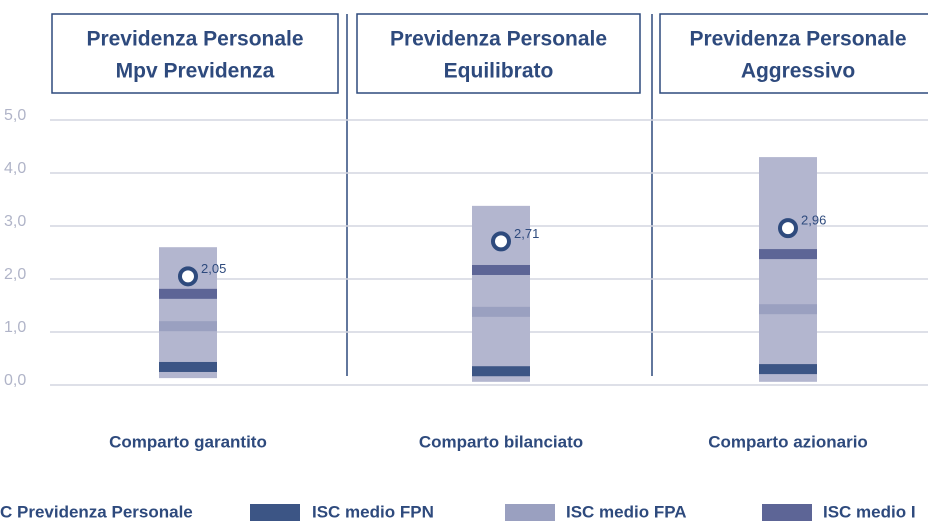 The height and width of the screenshot is (526, 928). I want to click on range-bar, so click(788, 269).